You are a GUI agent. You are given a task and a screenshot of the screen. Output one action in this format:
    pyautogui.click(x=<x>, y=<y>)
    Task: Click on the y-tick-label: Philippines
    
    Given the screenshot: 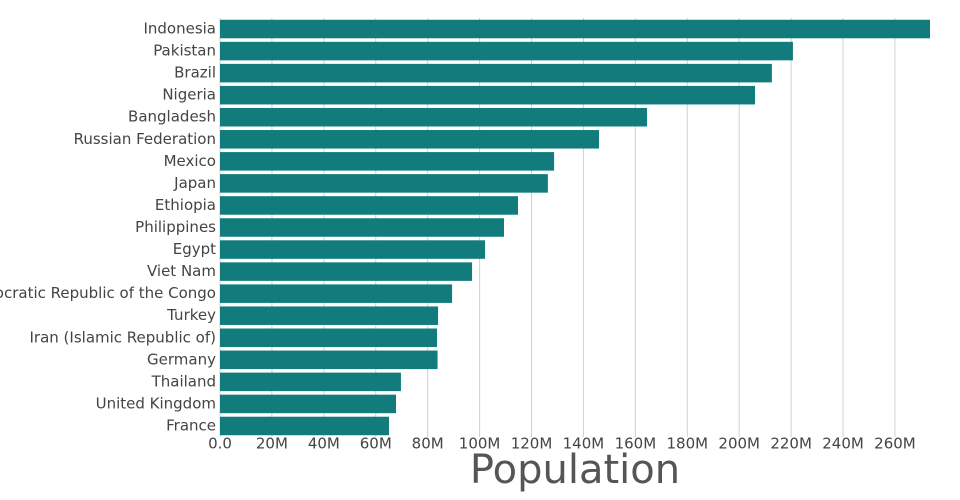 What is the action you would take?
    pyautogui.click(x=175, y=227)
    